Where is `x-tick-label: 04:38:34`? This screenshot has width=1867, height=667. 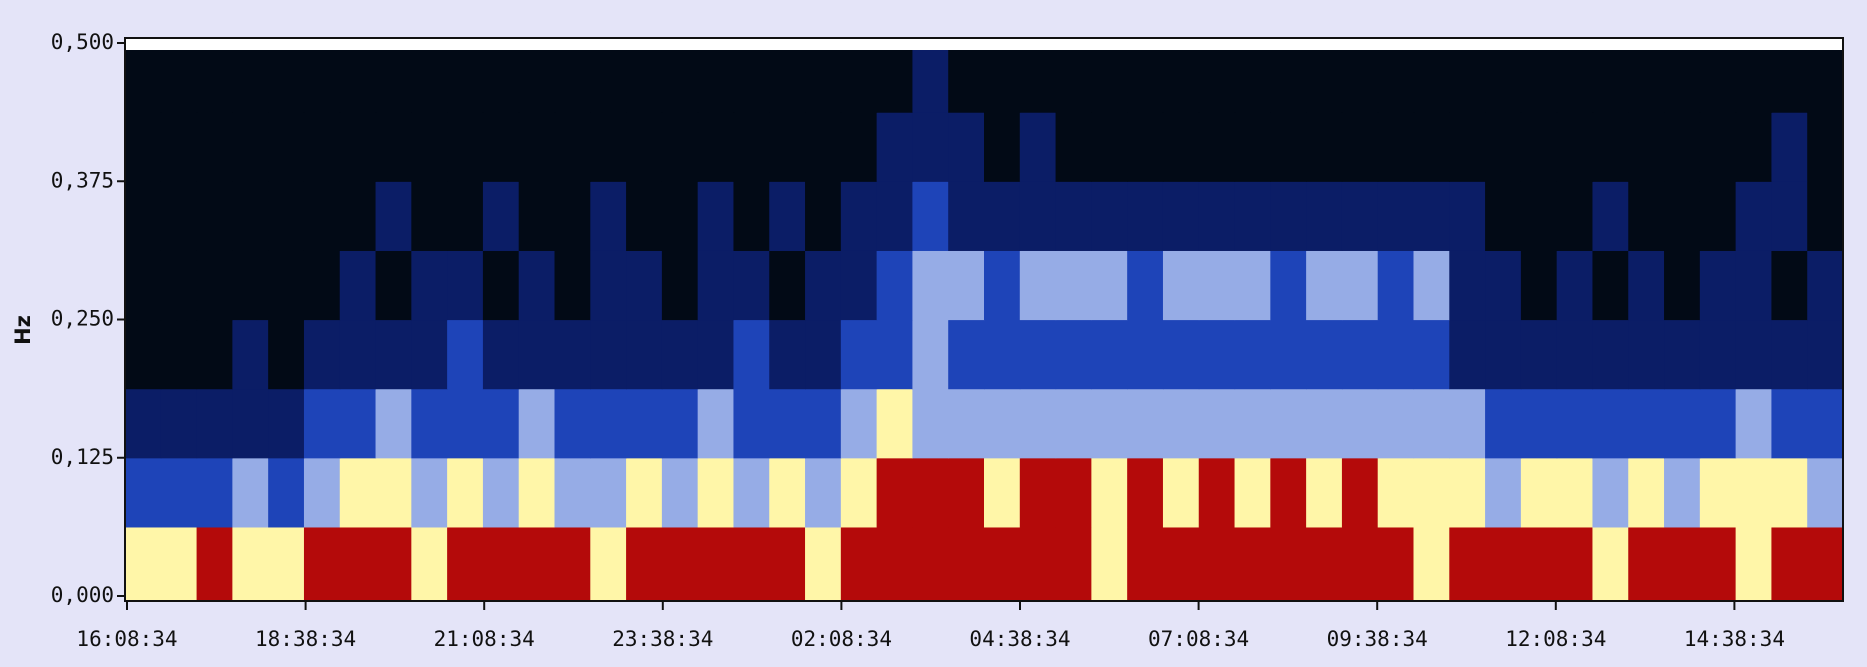
x-tick-label: 04:38:34 is located at coordinates (1019, 639).